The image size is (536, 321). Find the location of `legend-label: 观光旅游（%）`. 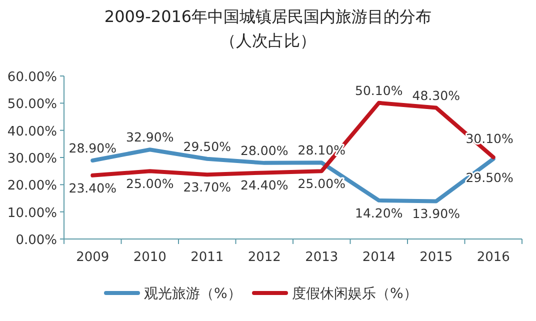

legend-label: 观光旅游（%） is located at coordinates (193, 294).